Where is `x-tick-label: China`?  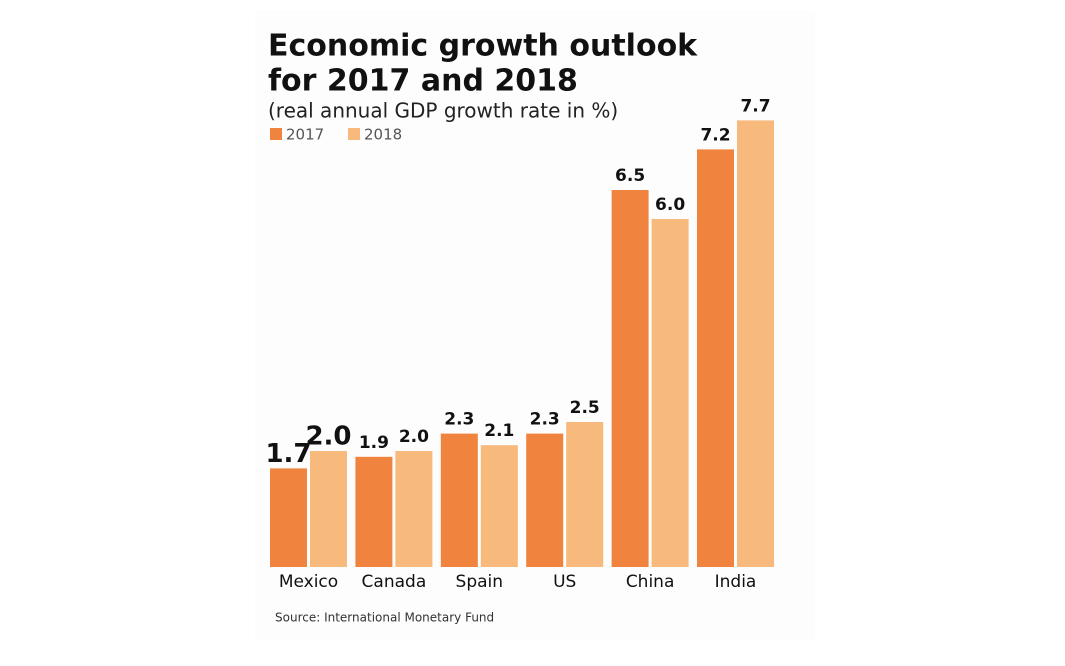
x-tick-label: China is located at coordinates (650, 582).